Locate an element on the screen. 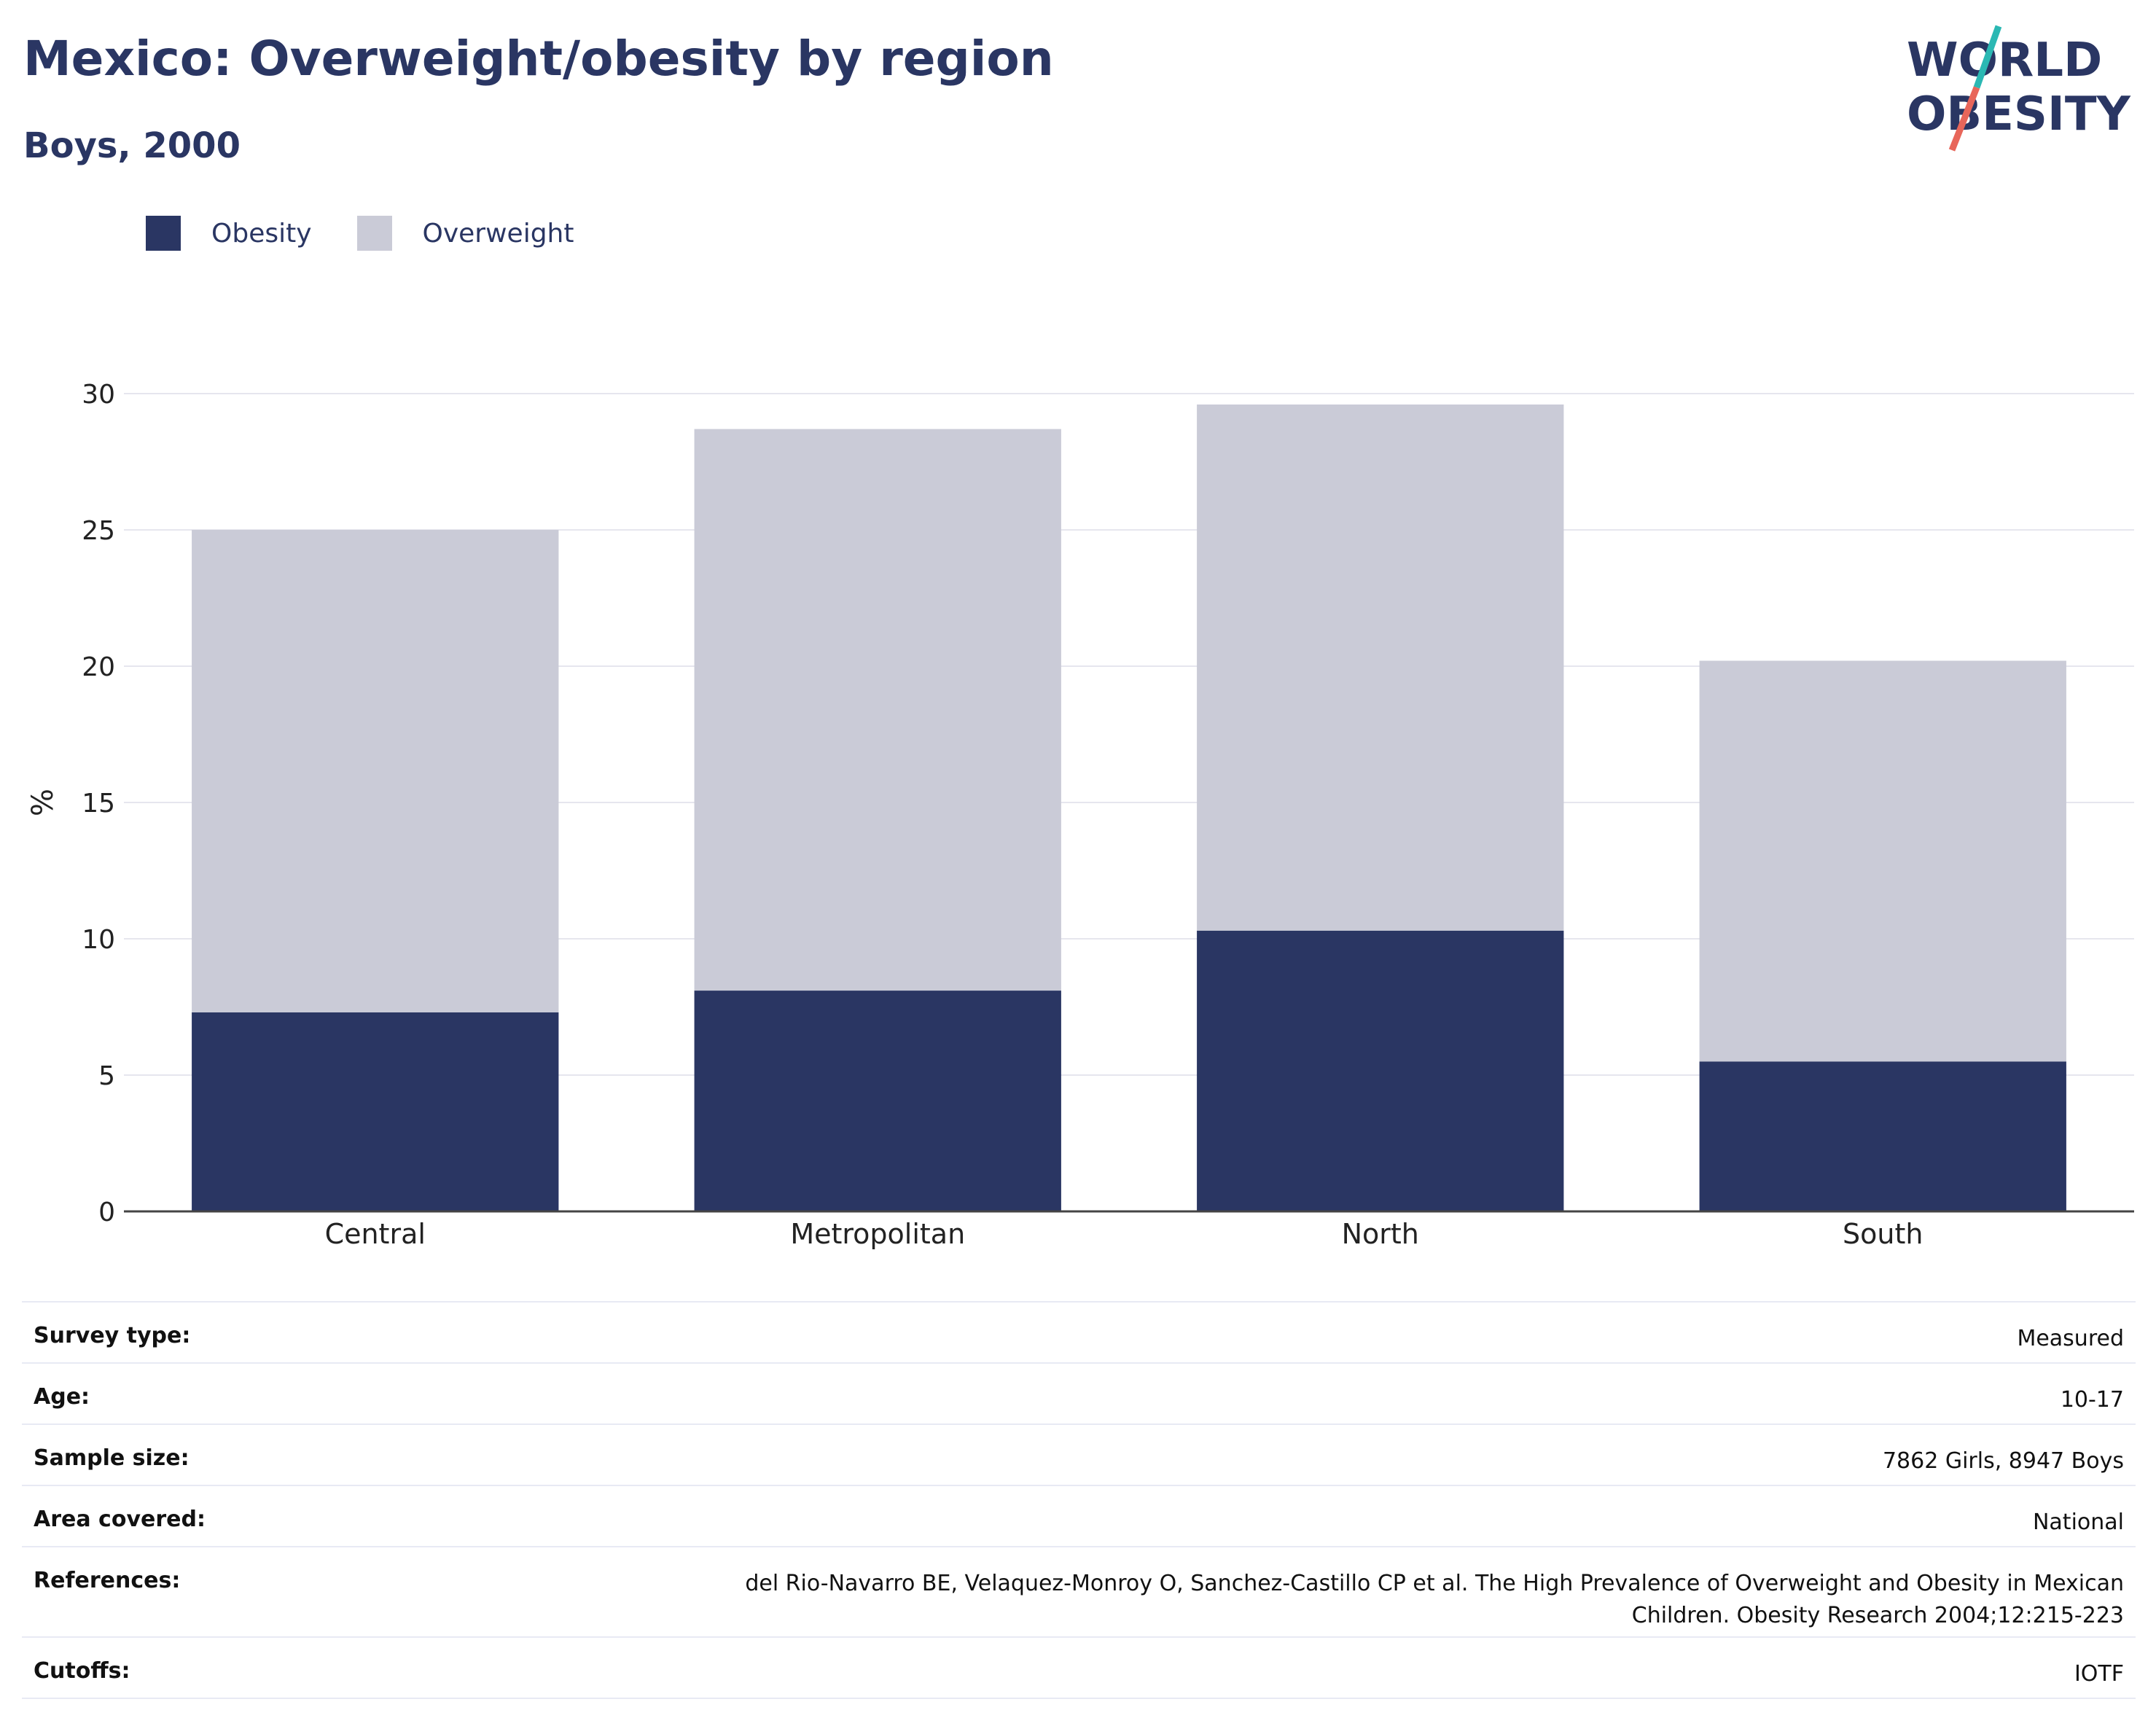  x-tick-label: Central is located at coordinates (375, 1234).